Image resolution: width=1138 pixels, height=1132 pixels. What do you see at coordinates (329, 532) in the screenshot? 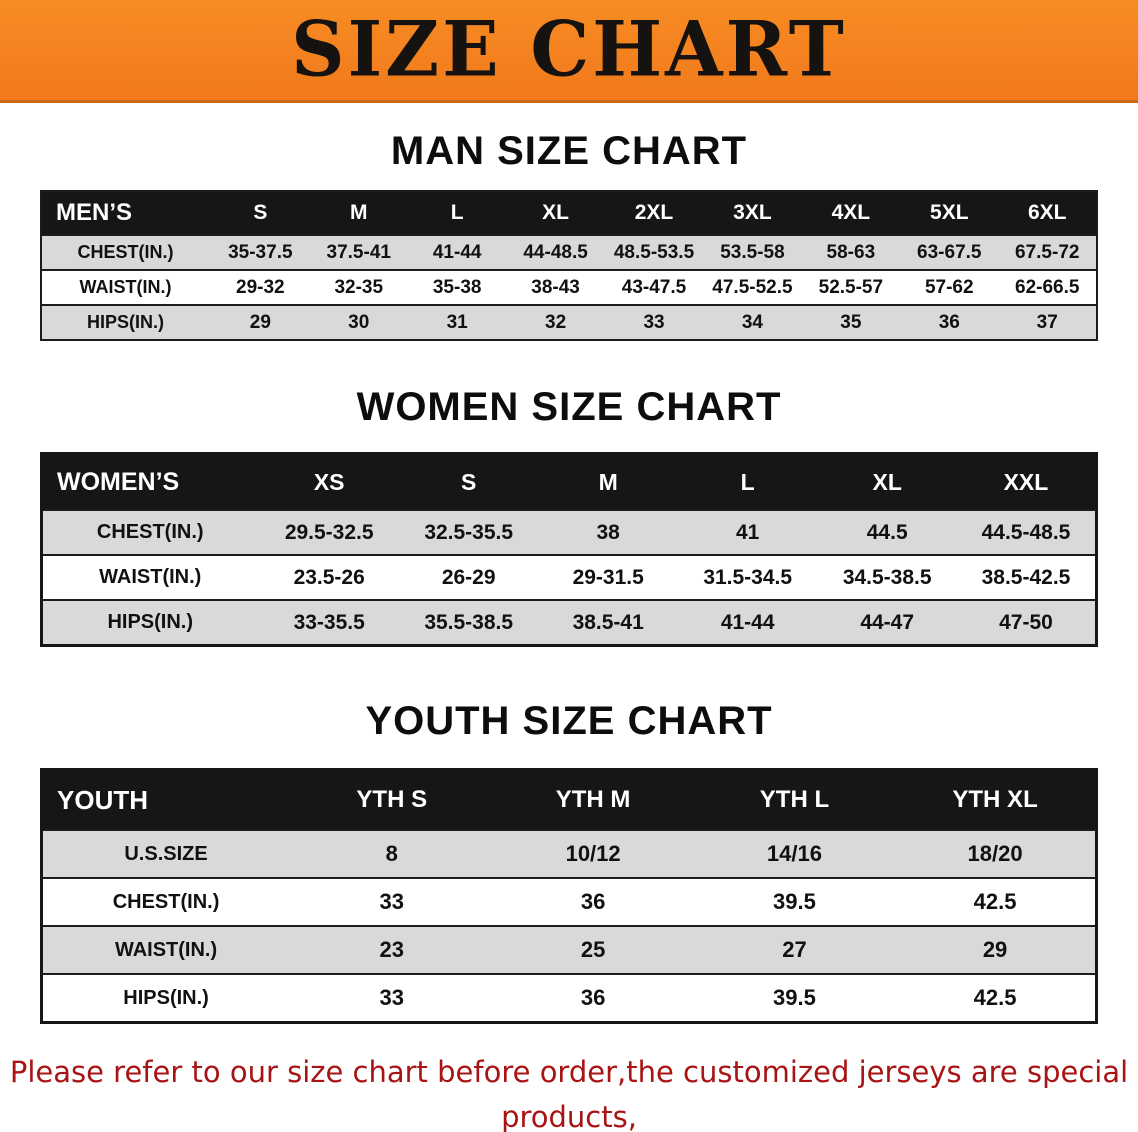
I see `size-value-cell: 29.5-32.5` at bounding box center [329, 532].